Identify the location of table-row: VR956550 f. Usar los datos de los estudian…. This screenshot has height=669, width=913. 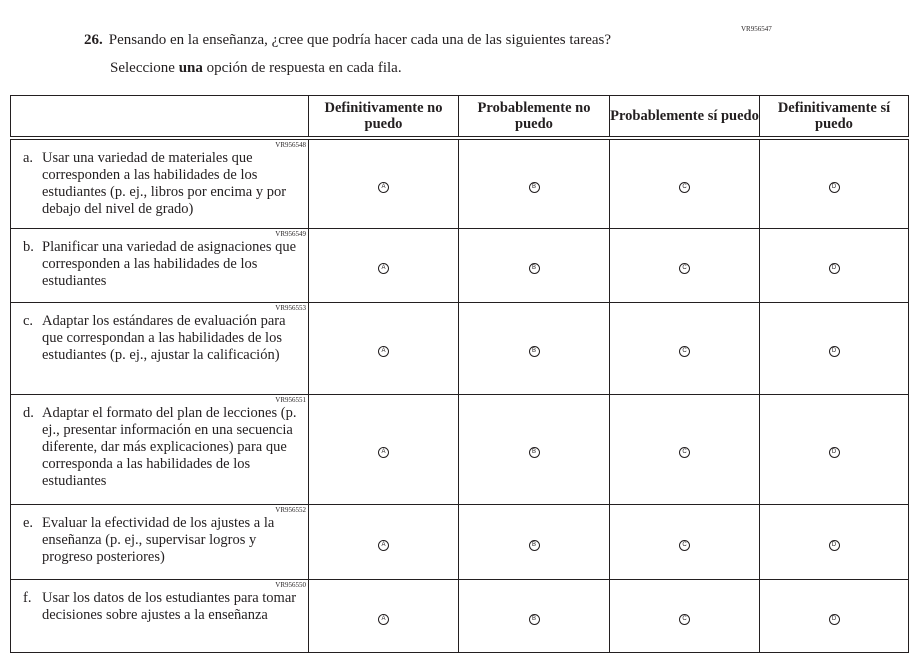
(459, 615).